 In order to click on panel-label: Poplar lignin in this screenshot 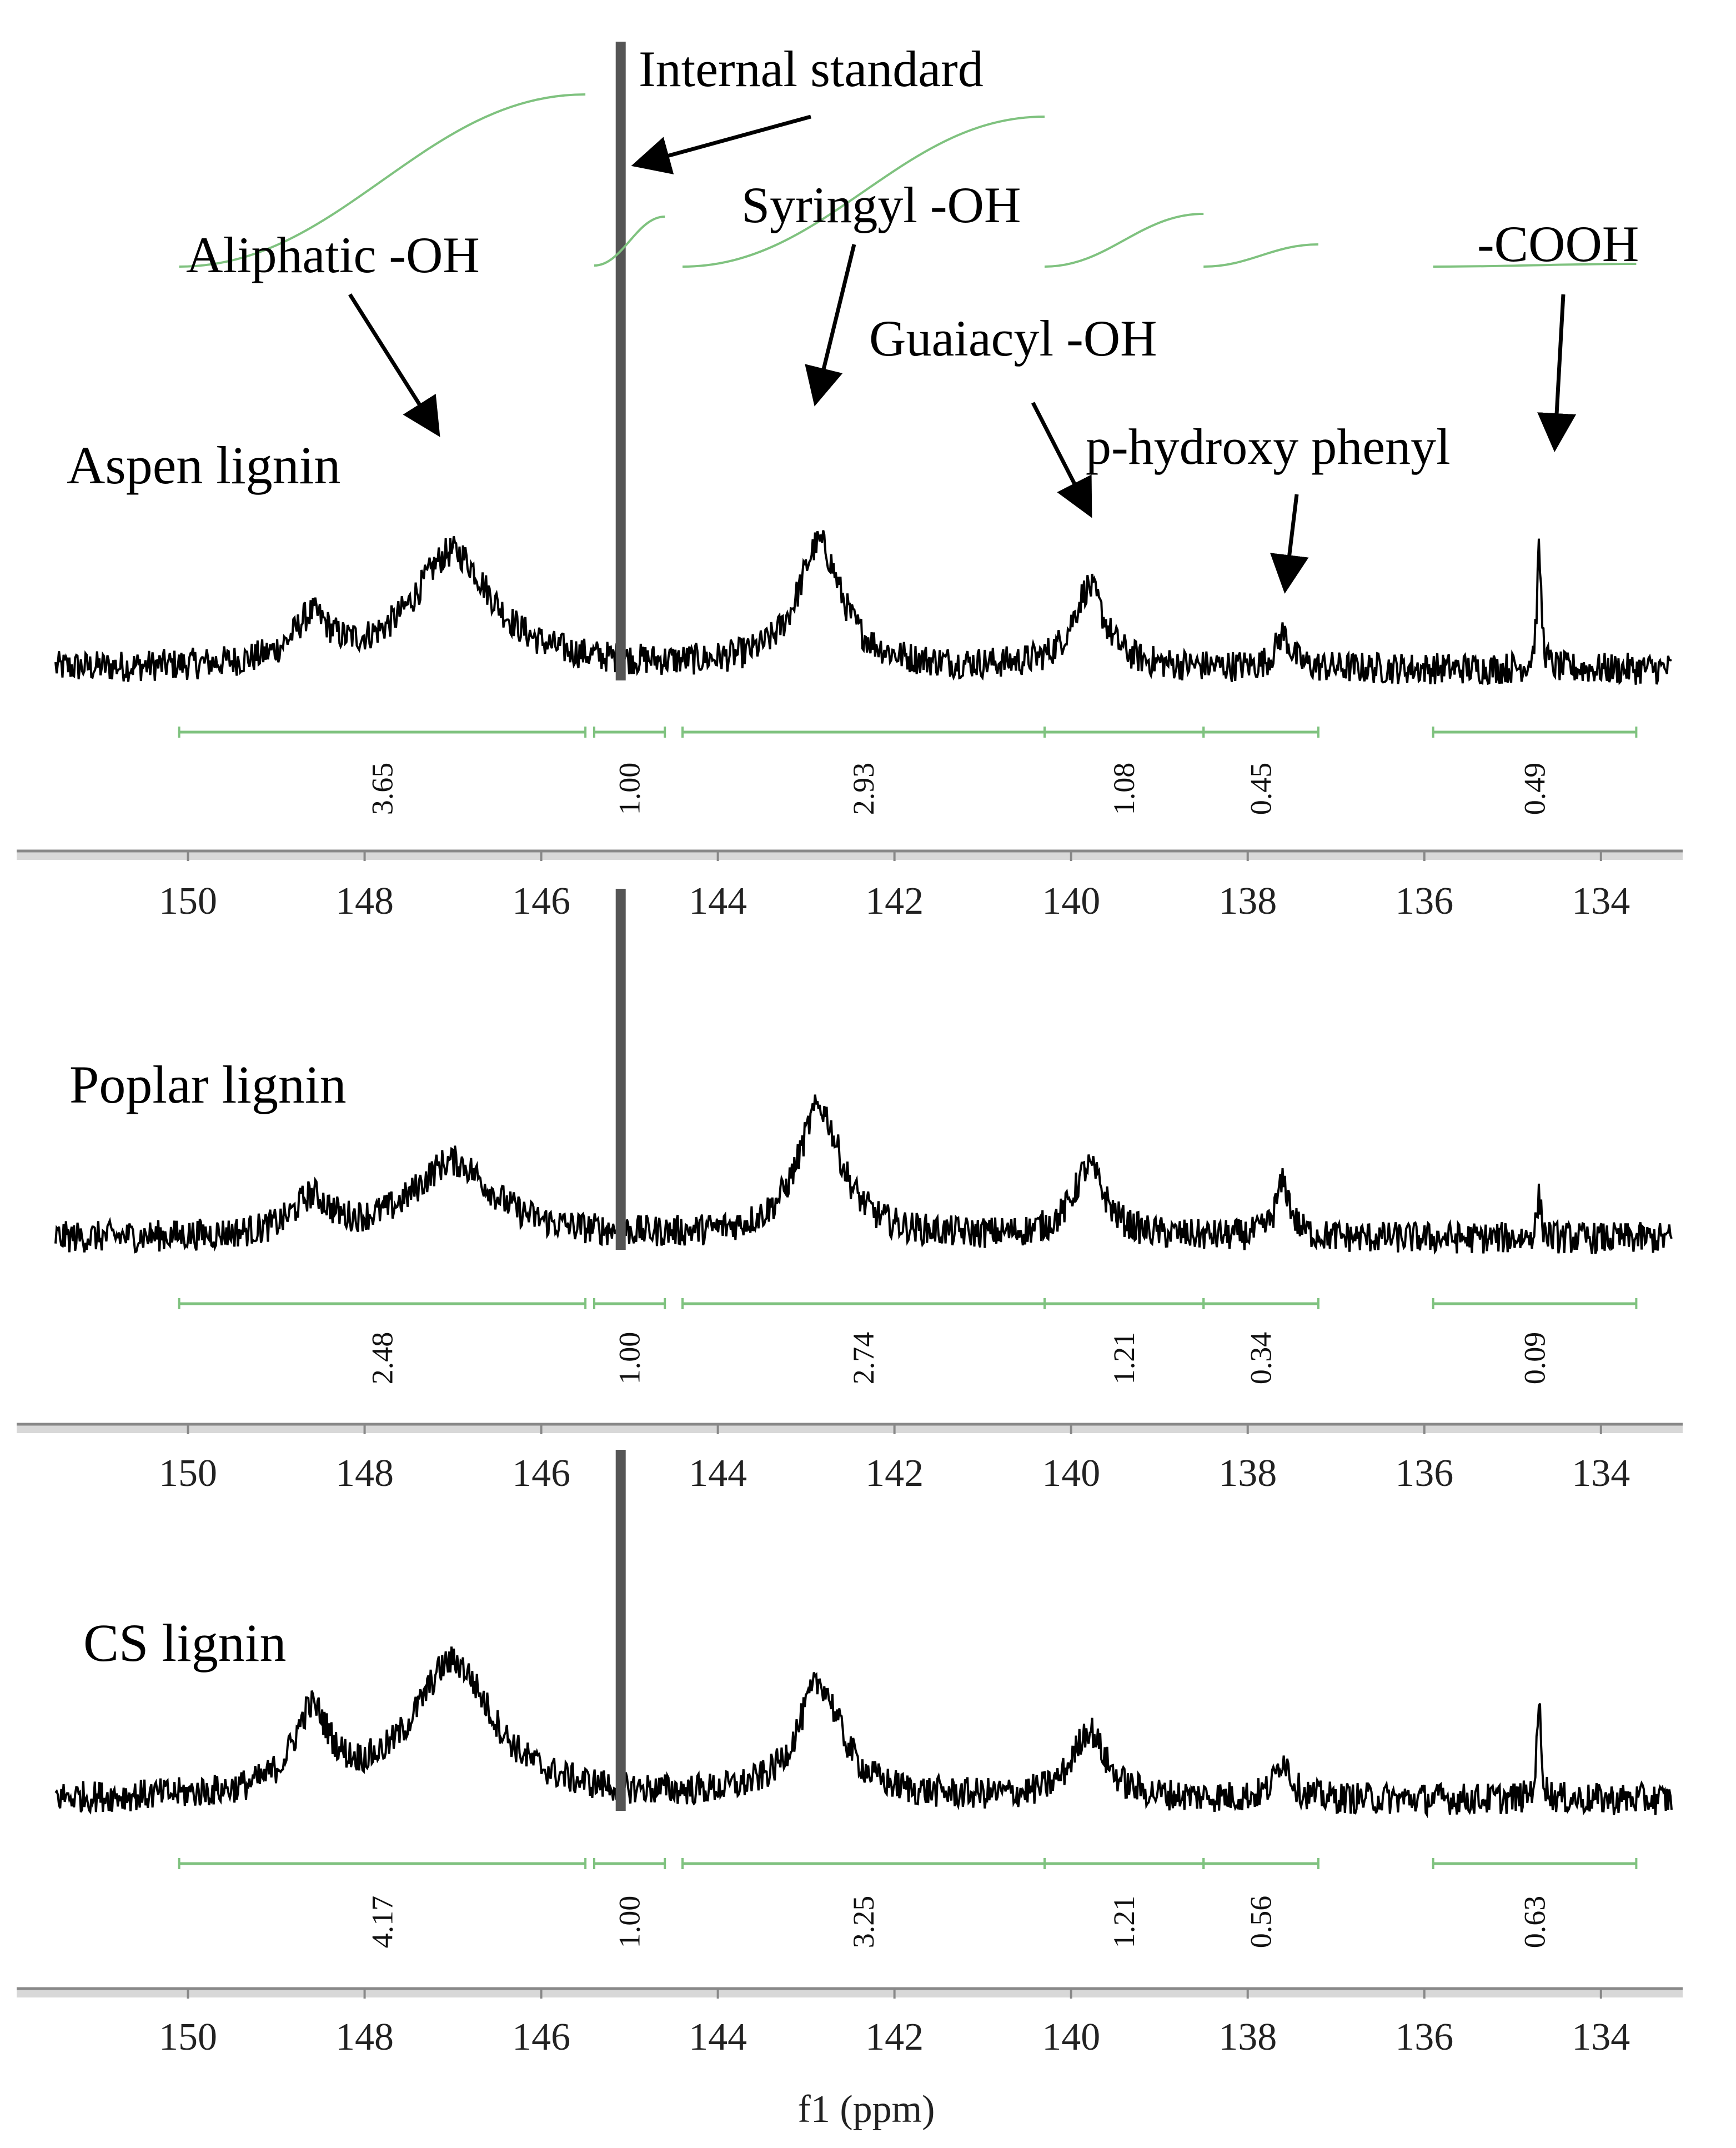, I will do `click(208, 1084)`.